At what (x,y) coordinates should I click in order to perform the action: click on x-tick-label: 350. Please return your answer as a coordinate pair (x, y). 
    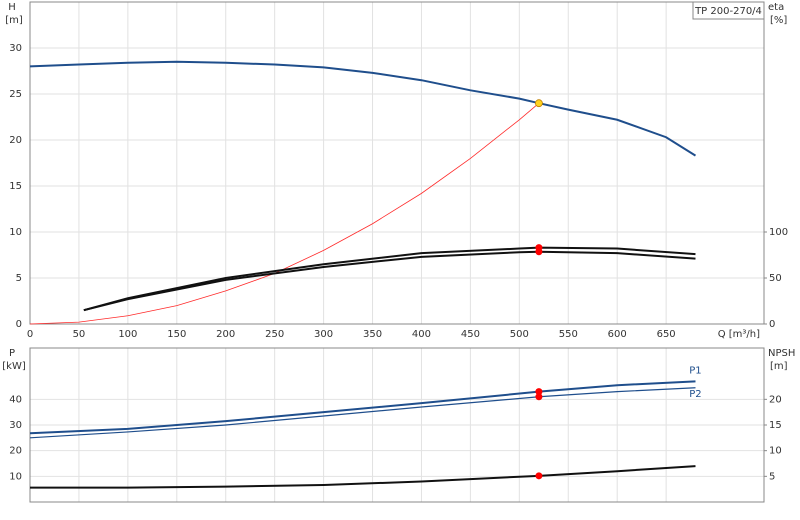
    Looking at the image, I should click on (372, 334).